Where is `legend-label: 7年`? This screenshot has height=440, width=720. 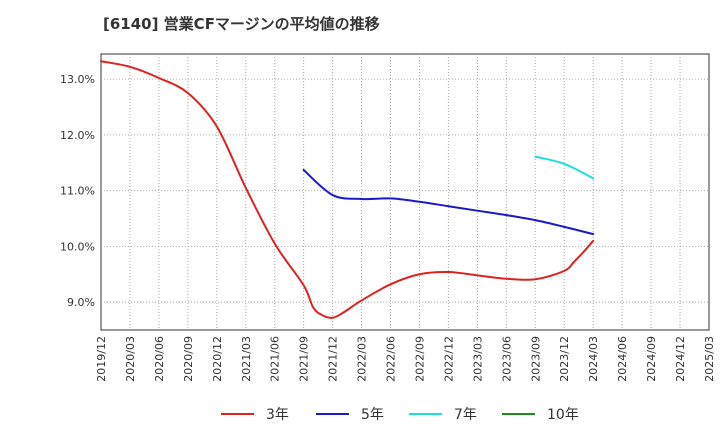
legend-label: 7年 is located at coordinates (465, 415).